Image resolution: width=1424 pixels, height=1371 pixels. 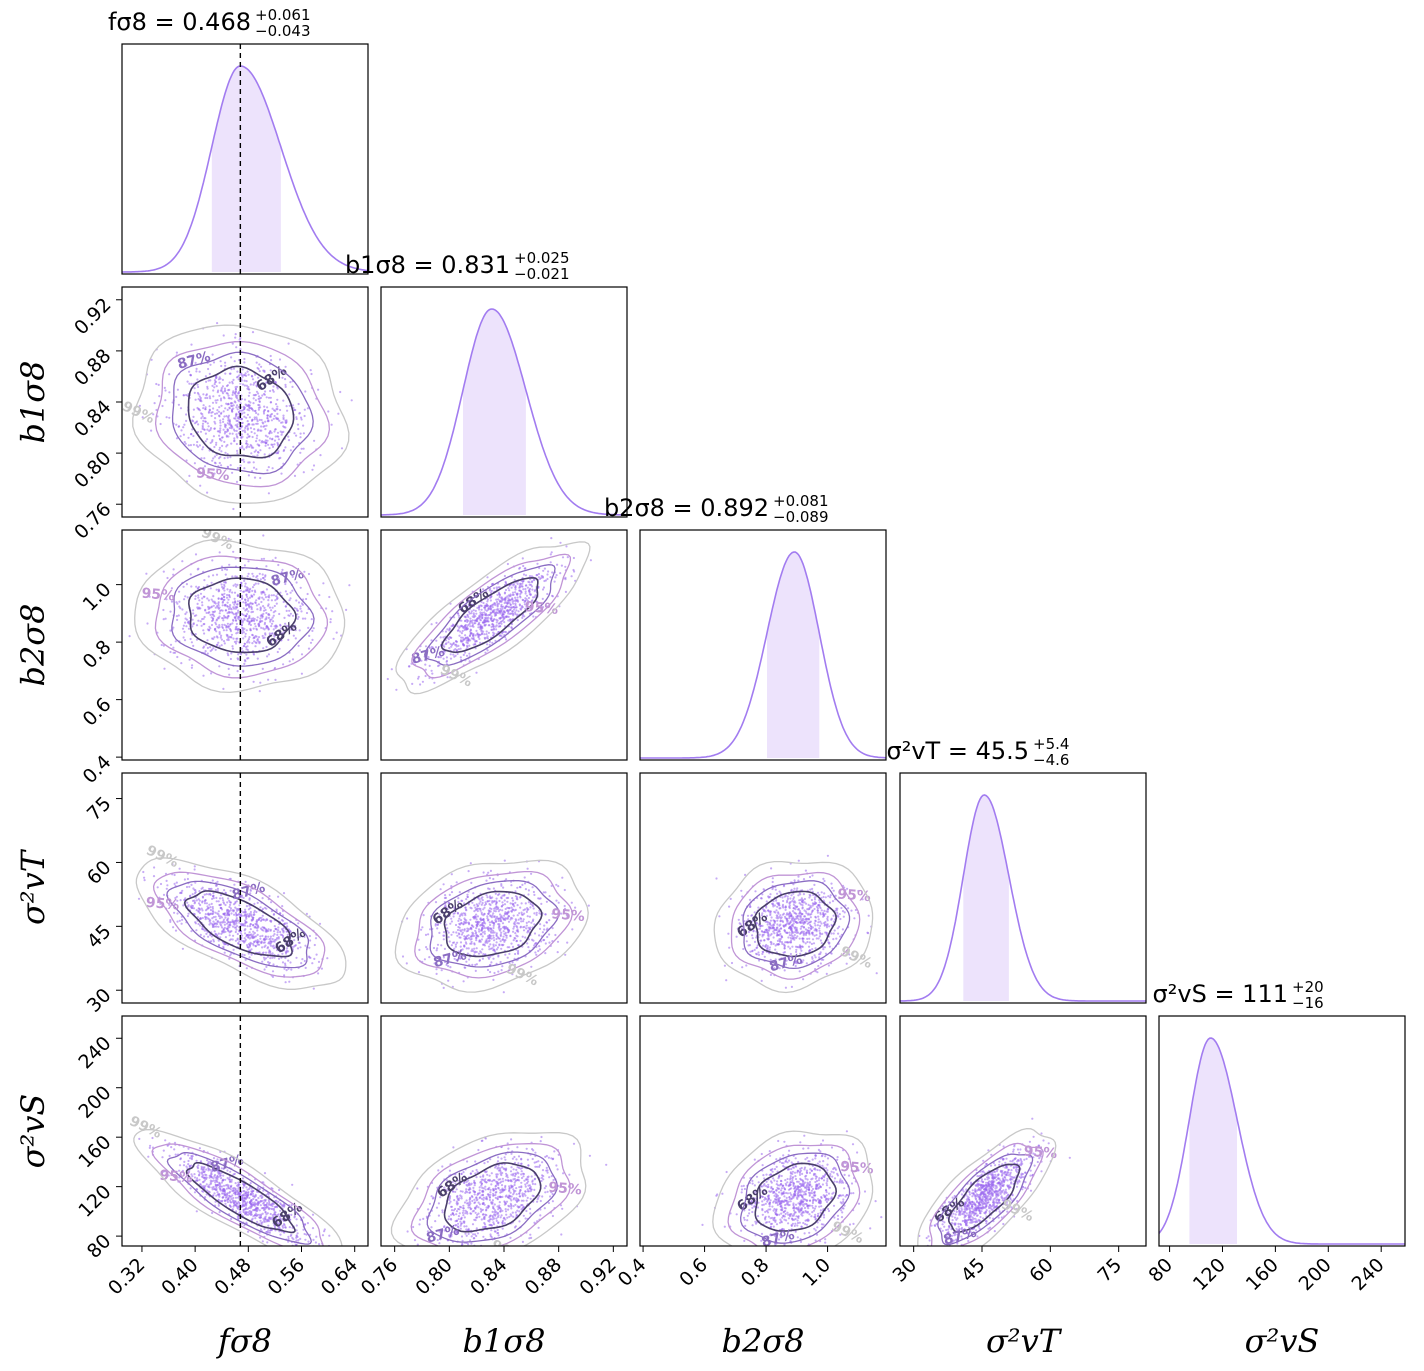 What do you see at coordinates (763, 655) in the screenshot?
I see `density-curve-b2s8` at bounding box center [763, 655].